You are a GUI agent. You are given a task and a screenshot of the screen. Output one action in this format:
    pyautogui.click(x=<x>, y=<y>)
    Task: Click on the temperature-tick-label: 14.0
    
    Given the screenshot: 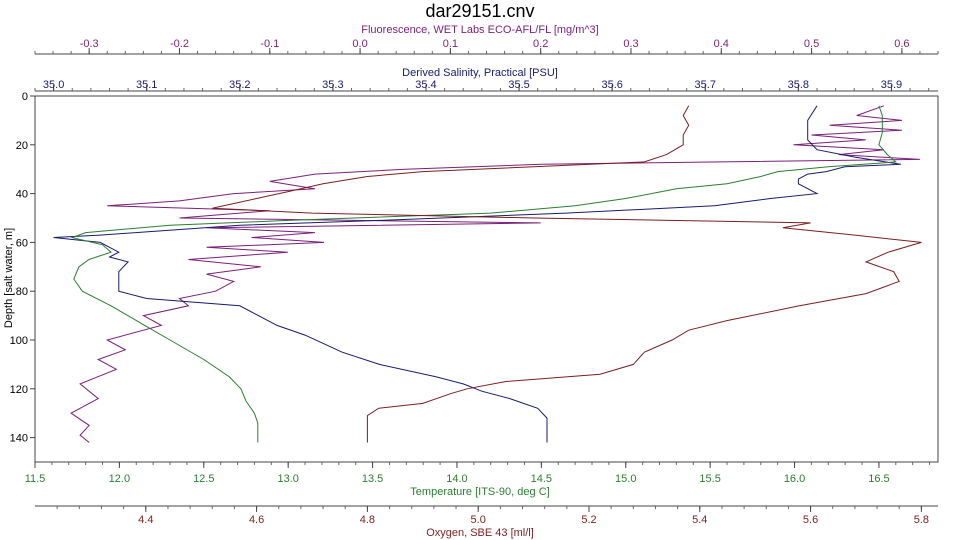 What is the action you would take?
    pyautogui.click(x=456, y=479)
    